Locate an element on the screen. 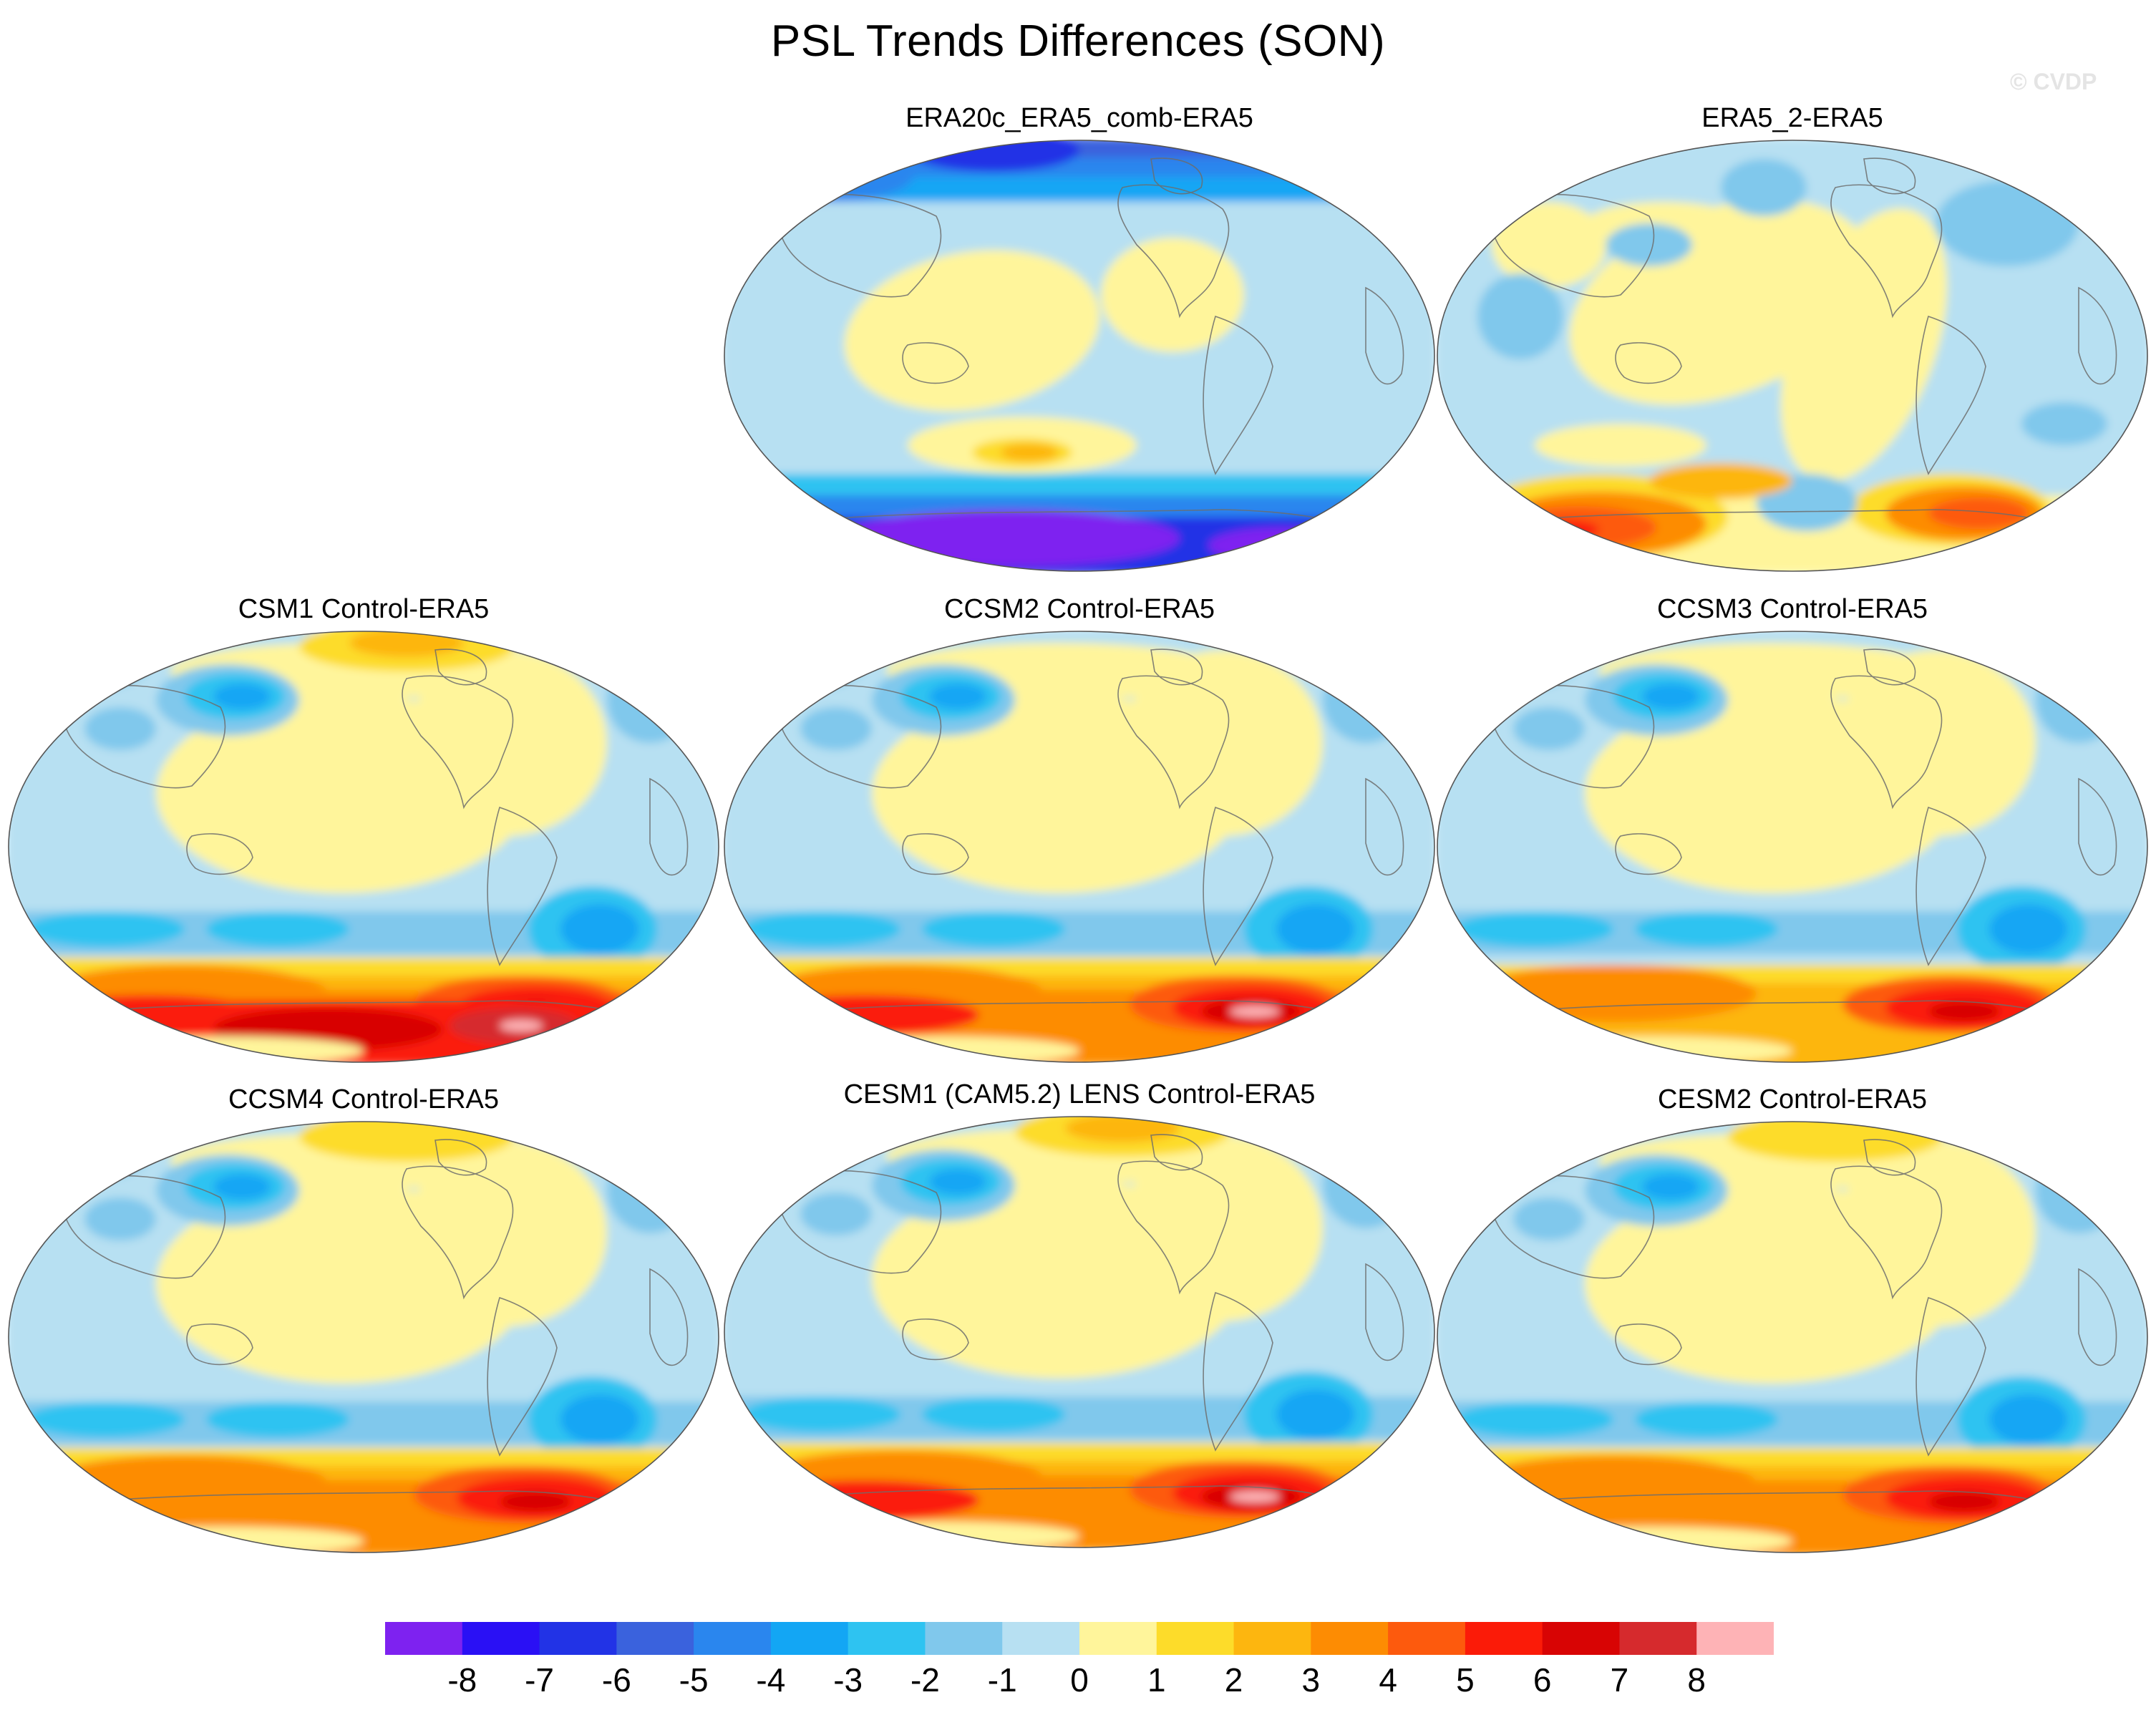 The image size is (2156, 1715). colorbar-tick-label: 0 is located at coordinates (1080, 1680).